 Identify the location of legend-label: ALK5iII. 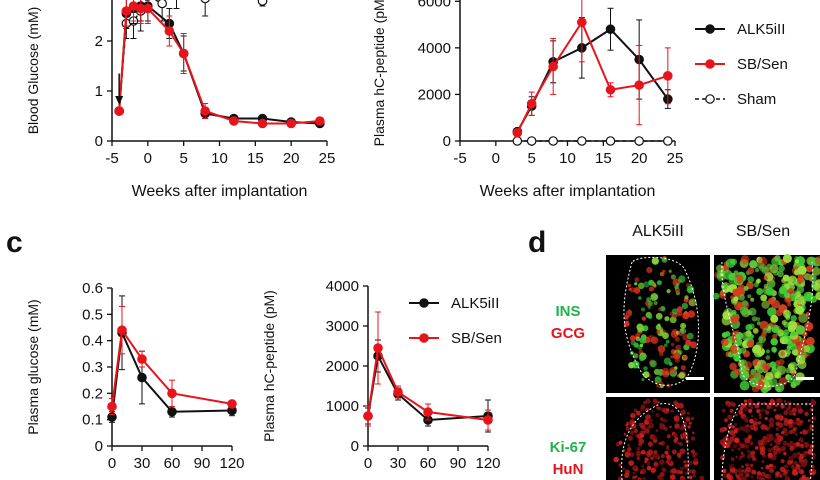
(475, 303).